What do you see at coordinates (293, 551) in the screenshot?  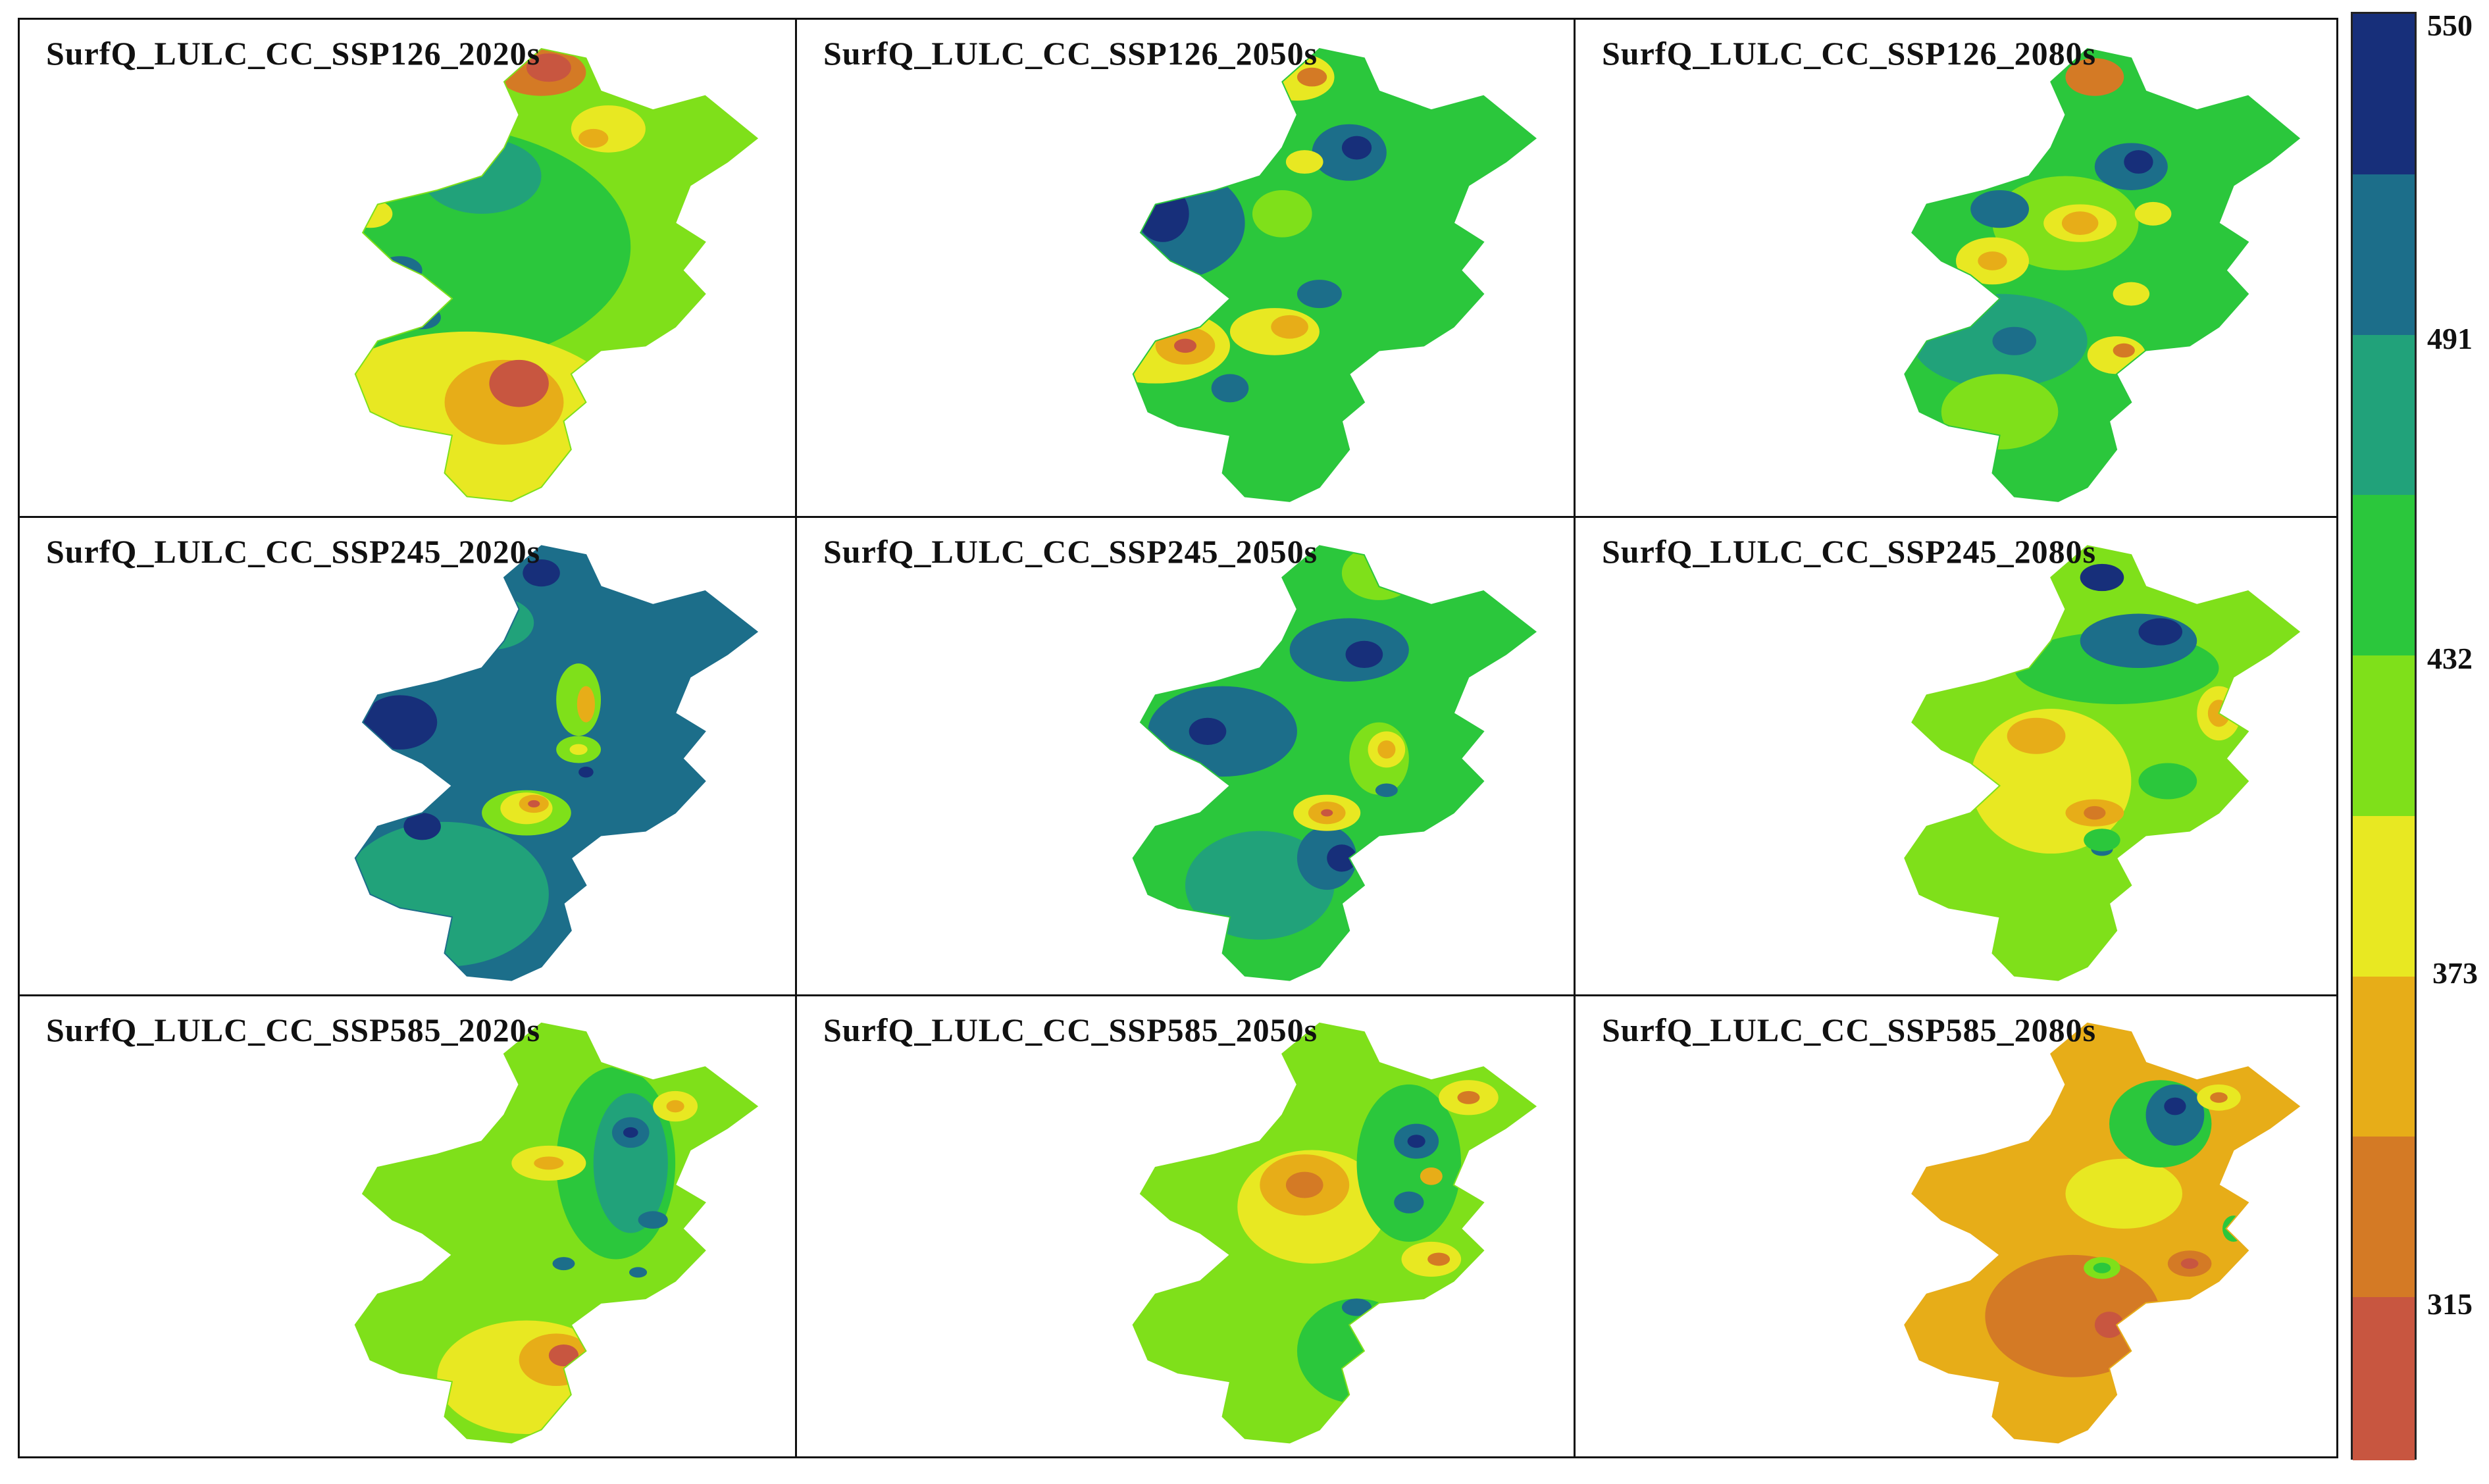 I see `panel-title: SurfQ_LULC_CC_SSP245_2020s` at bounding box center [293, 551].